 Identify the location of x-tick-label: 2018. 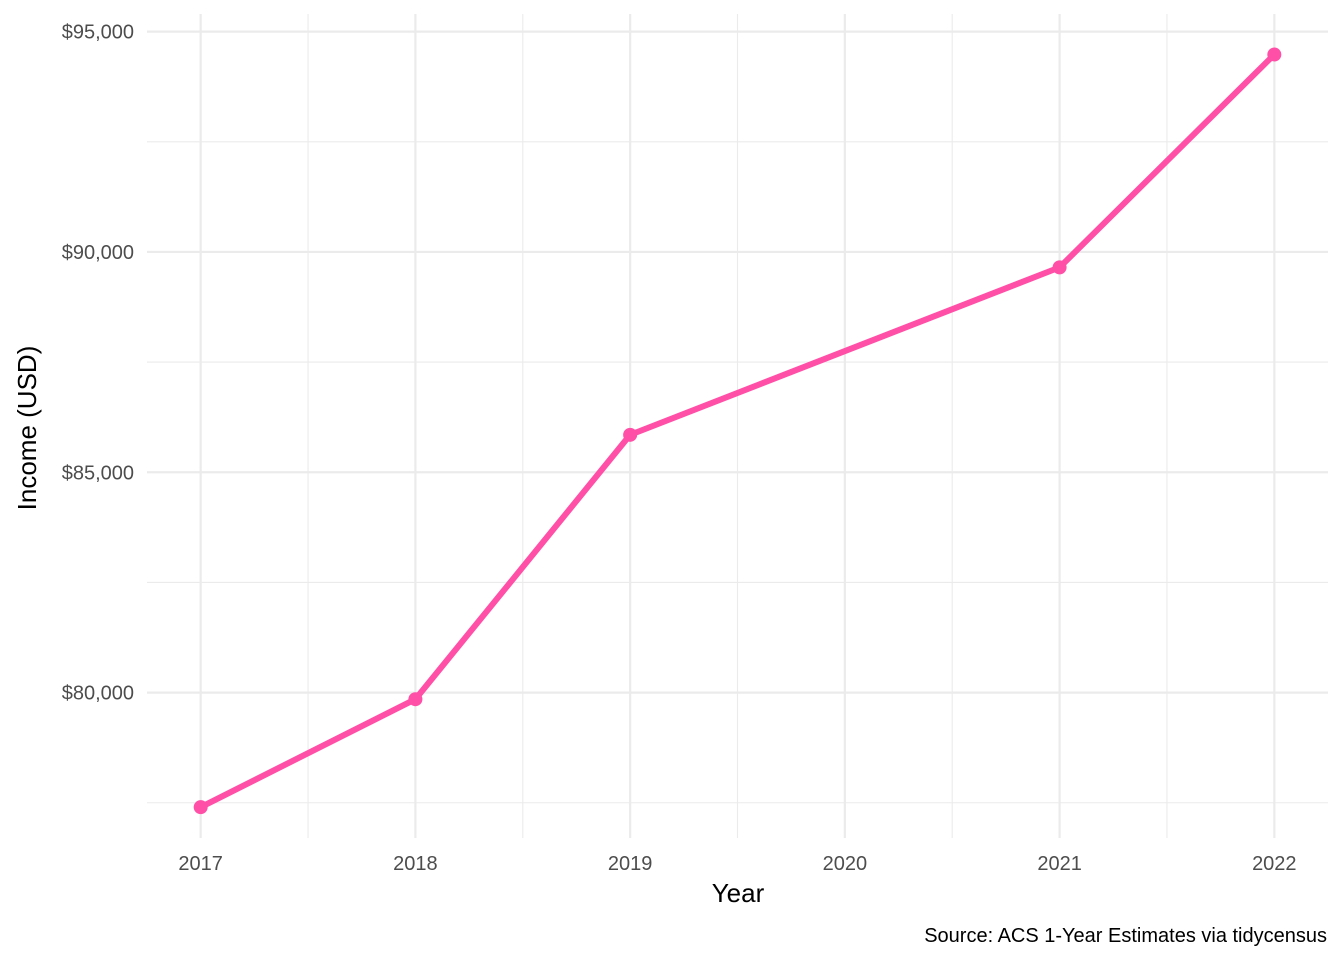
(415, 864).